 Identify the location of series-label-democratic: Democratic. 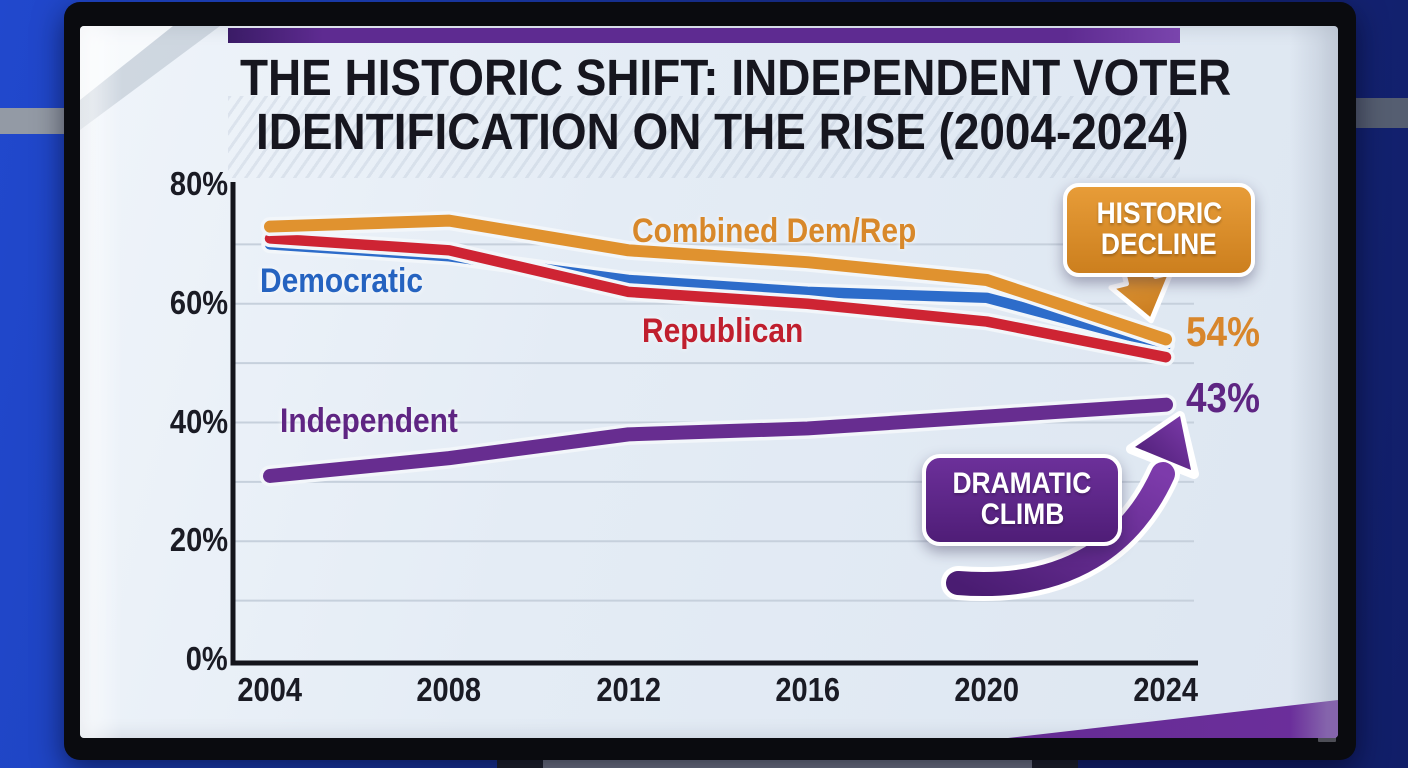
(352, 281).